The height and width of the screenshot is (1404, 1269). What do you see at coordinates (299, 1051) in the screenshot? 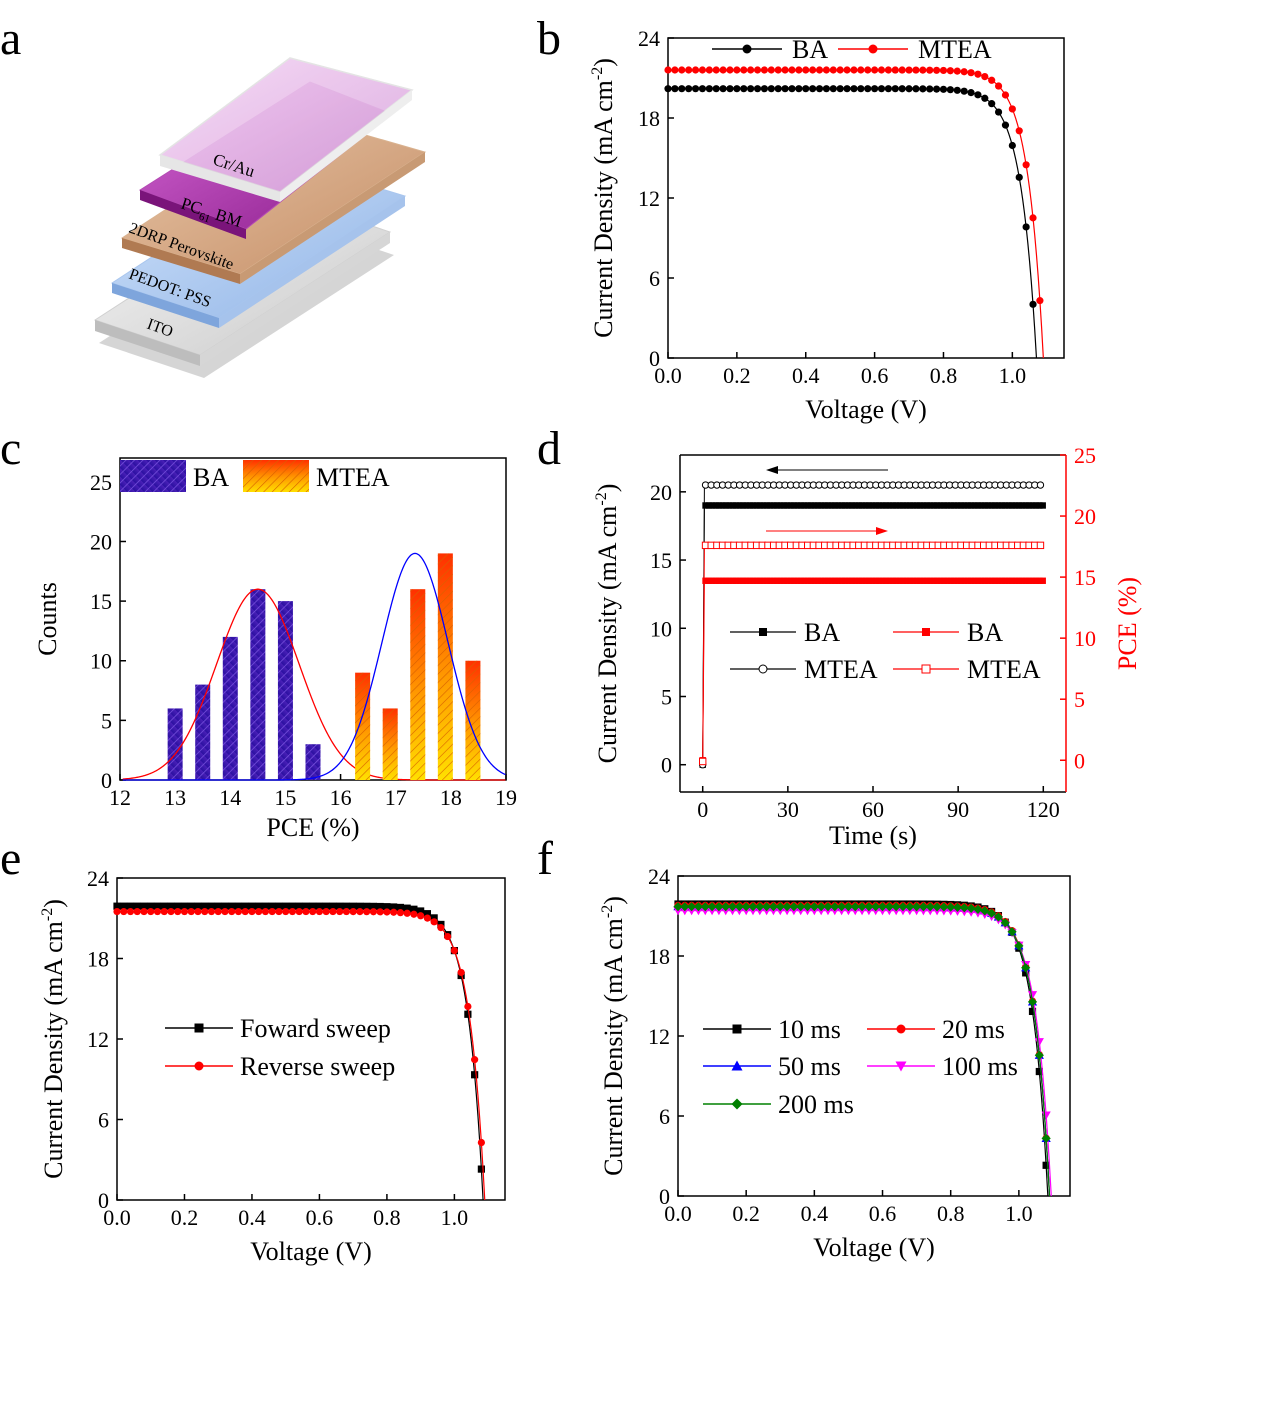
I see `series-foward-sweep` at bounding box center [299, 1051].